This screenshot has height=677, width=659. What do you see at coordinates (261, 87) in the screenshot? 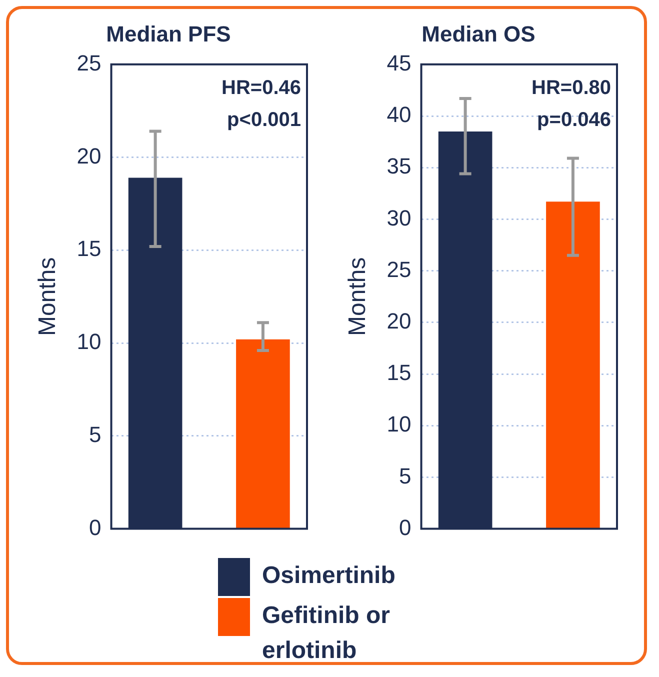
I see `annotation: HR=0.46` at bounding box center [261, 87].